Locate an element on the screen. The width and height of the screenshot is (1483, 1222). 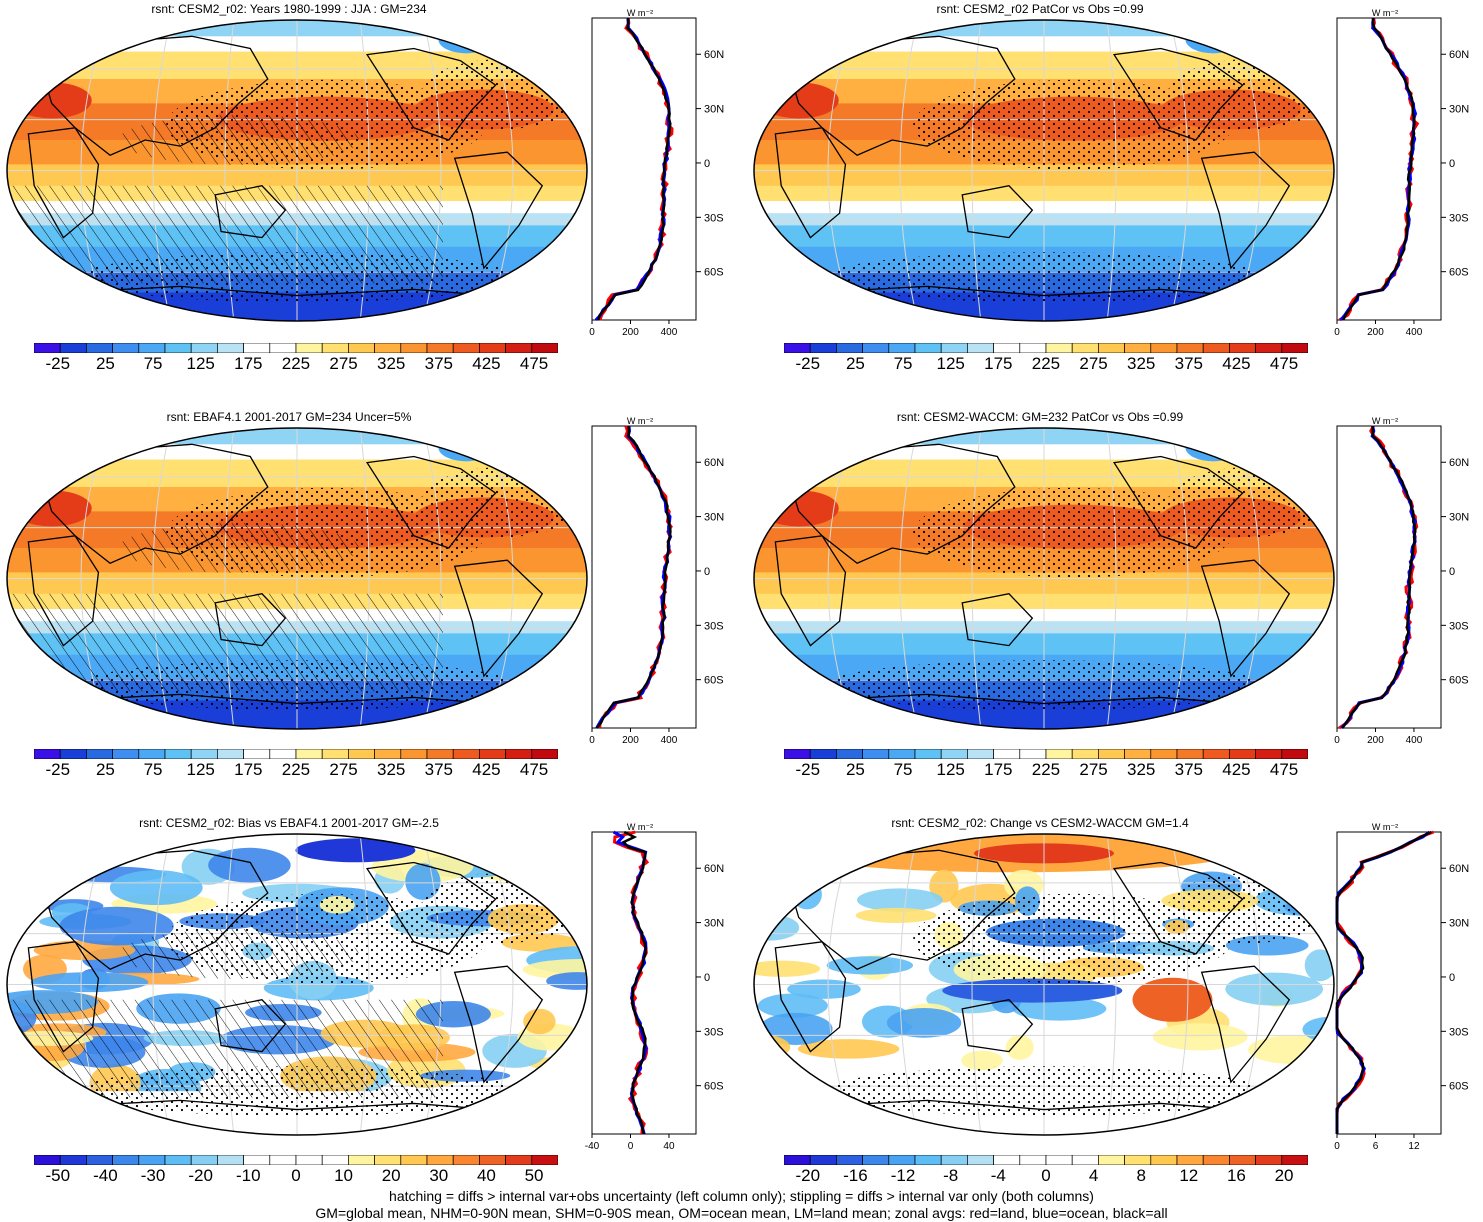
colorbar-labels: -25 25 75 125 175 225 275 325 375 425 475 is located at coordinates (296, 364).